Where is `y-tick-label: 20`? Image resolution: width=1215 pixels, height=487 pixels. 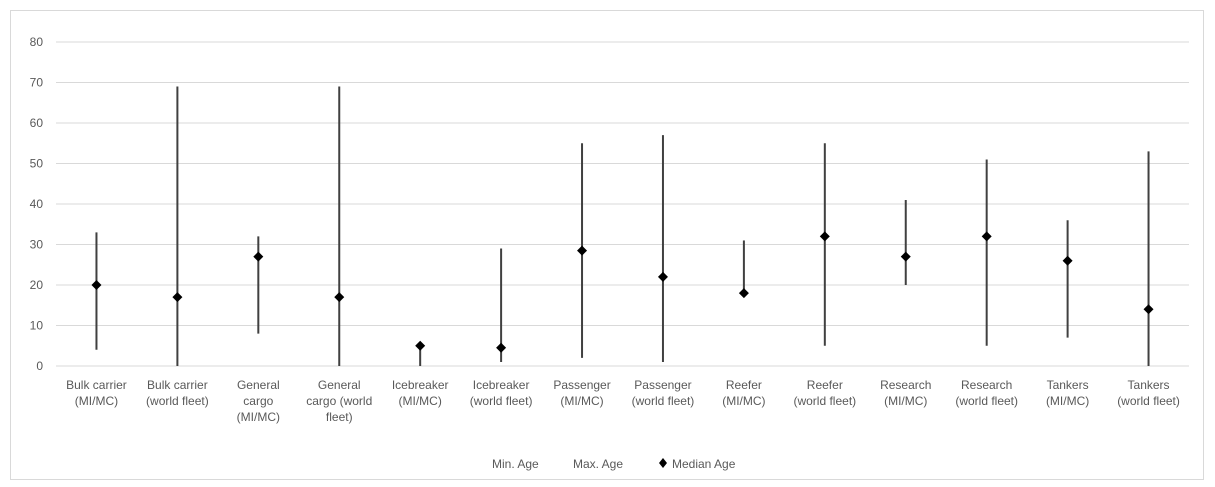
y-tick-label: 20 is located at coordinates (37, 285).